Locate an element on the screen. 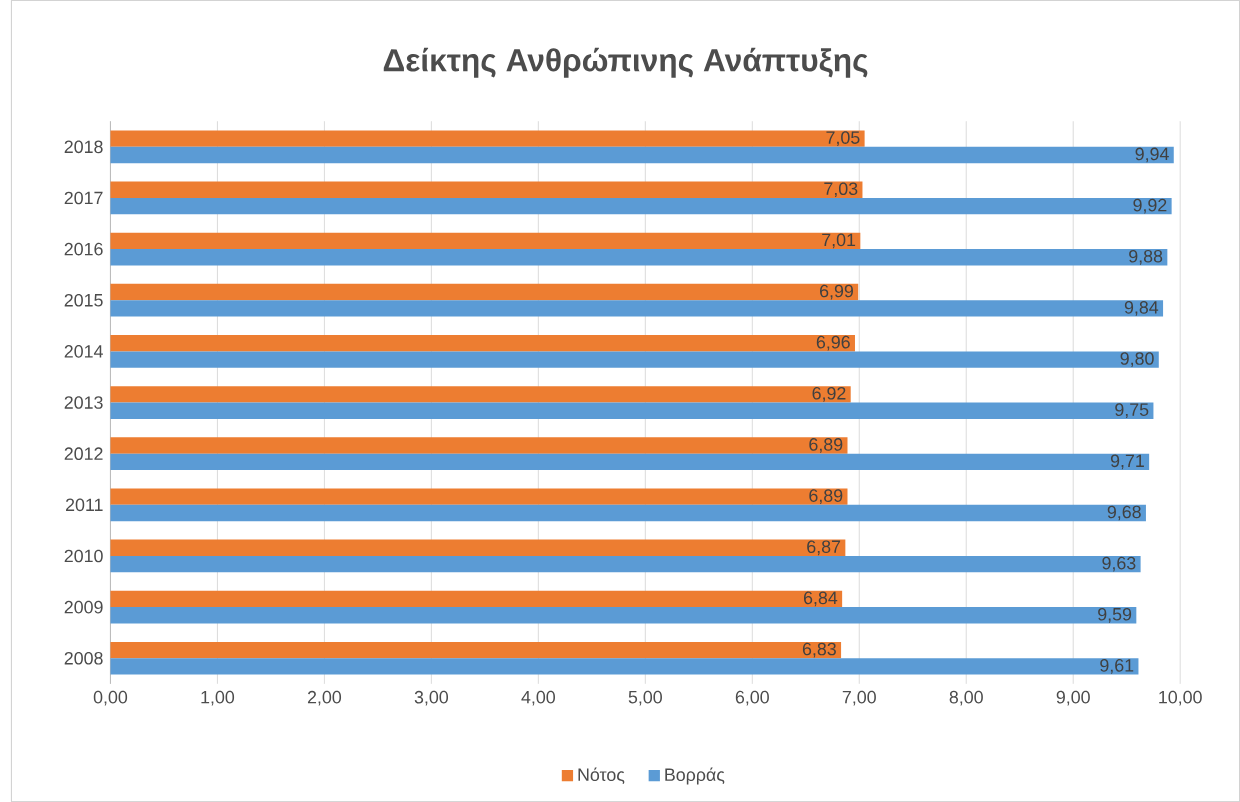  y-tick-label: 2016 is located at coordinates (83, 249).